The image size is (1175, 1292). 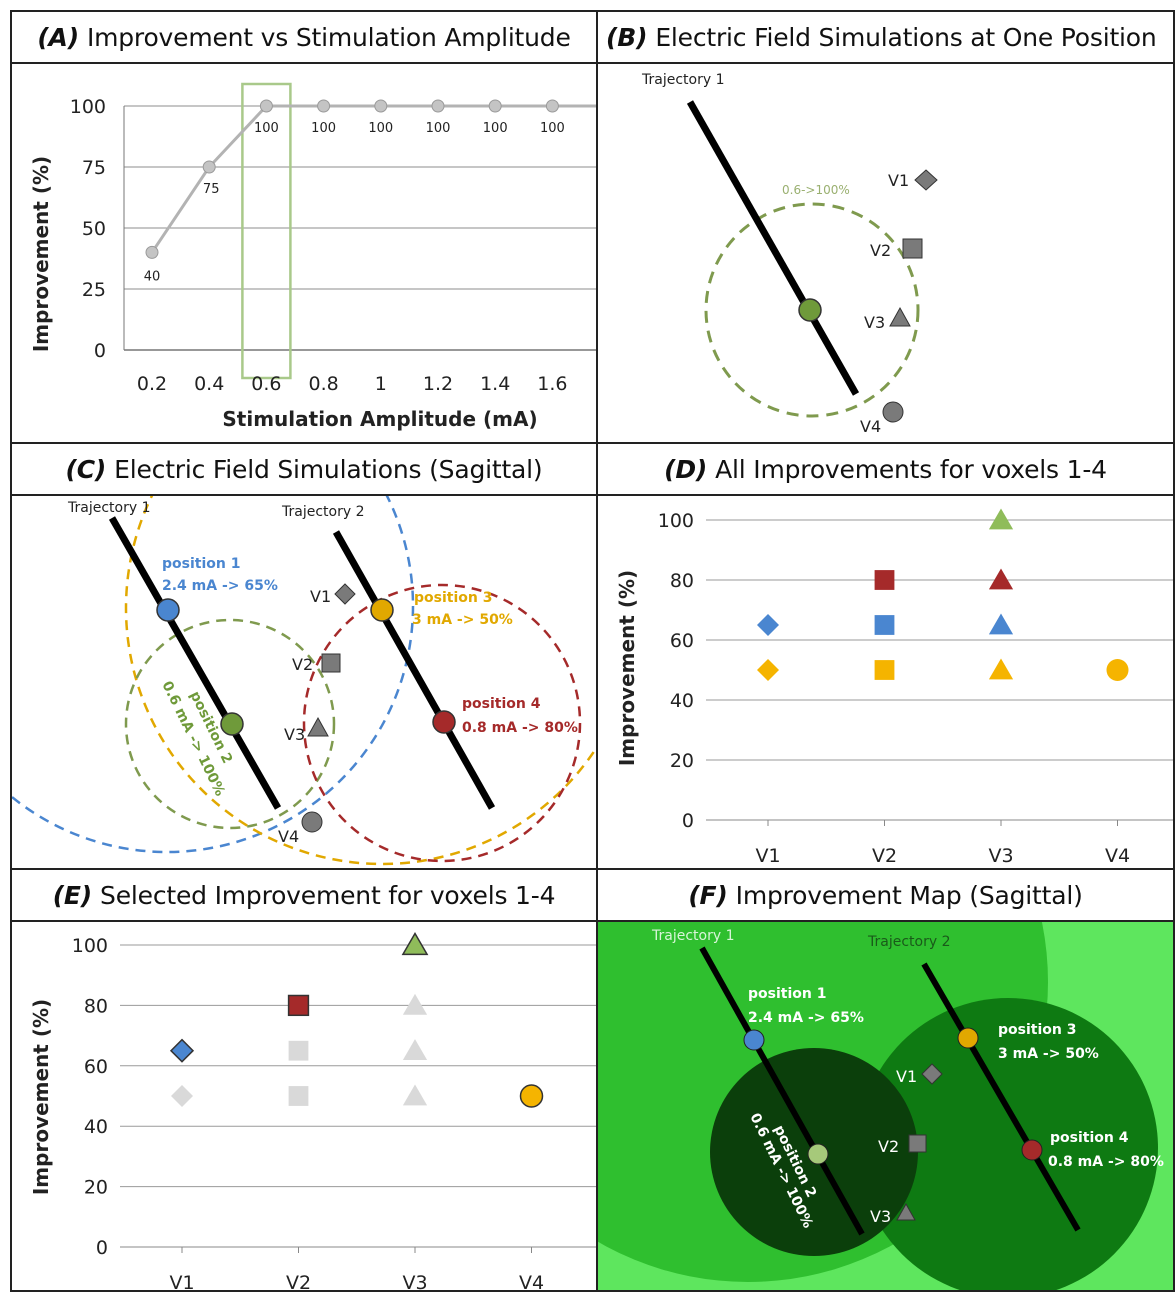 I want to click on x-tick-label: 1.4, so click(x=495, y=384).